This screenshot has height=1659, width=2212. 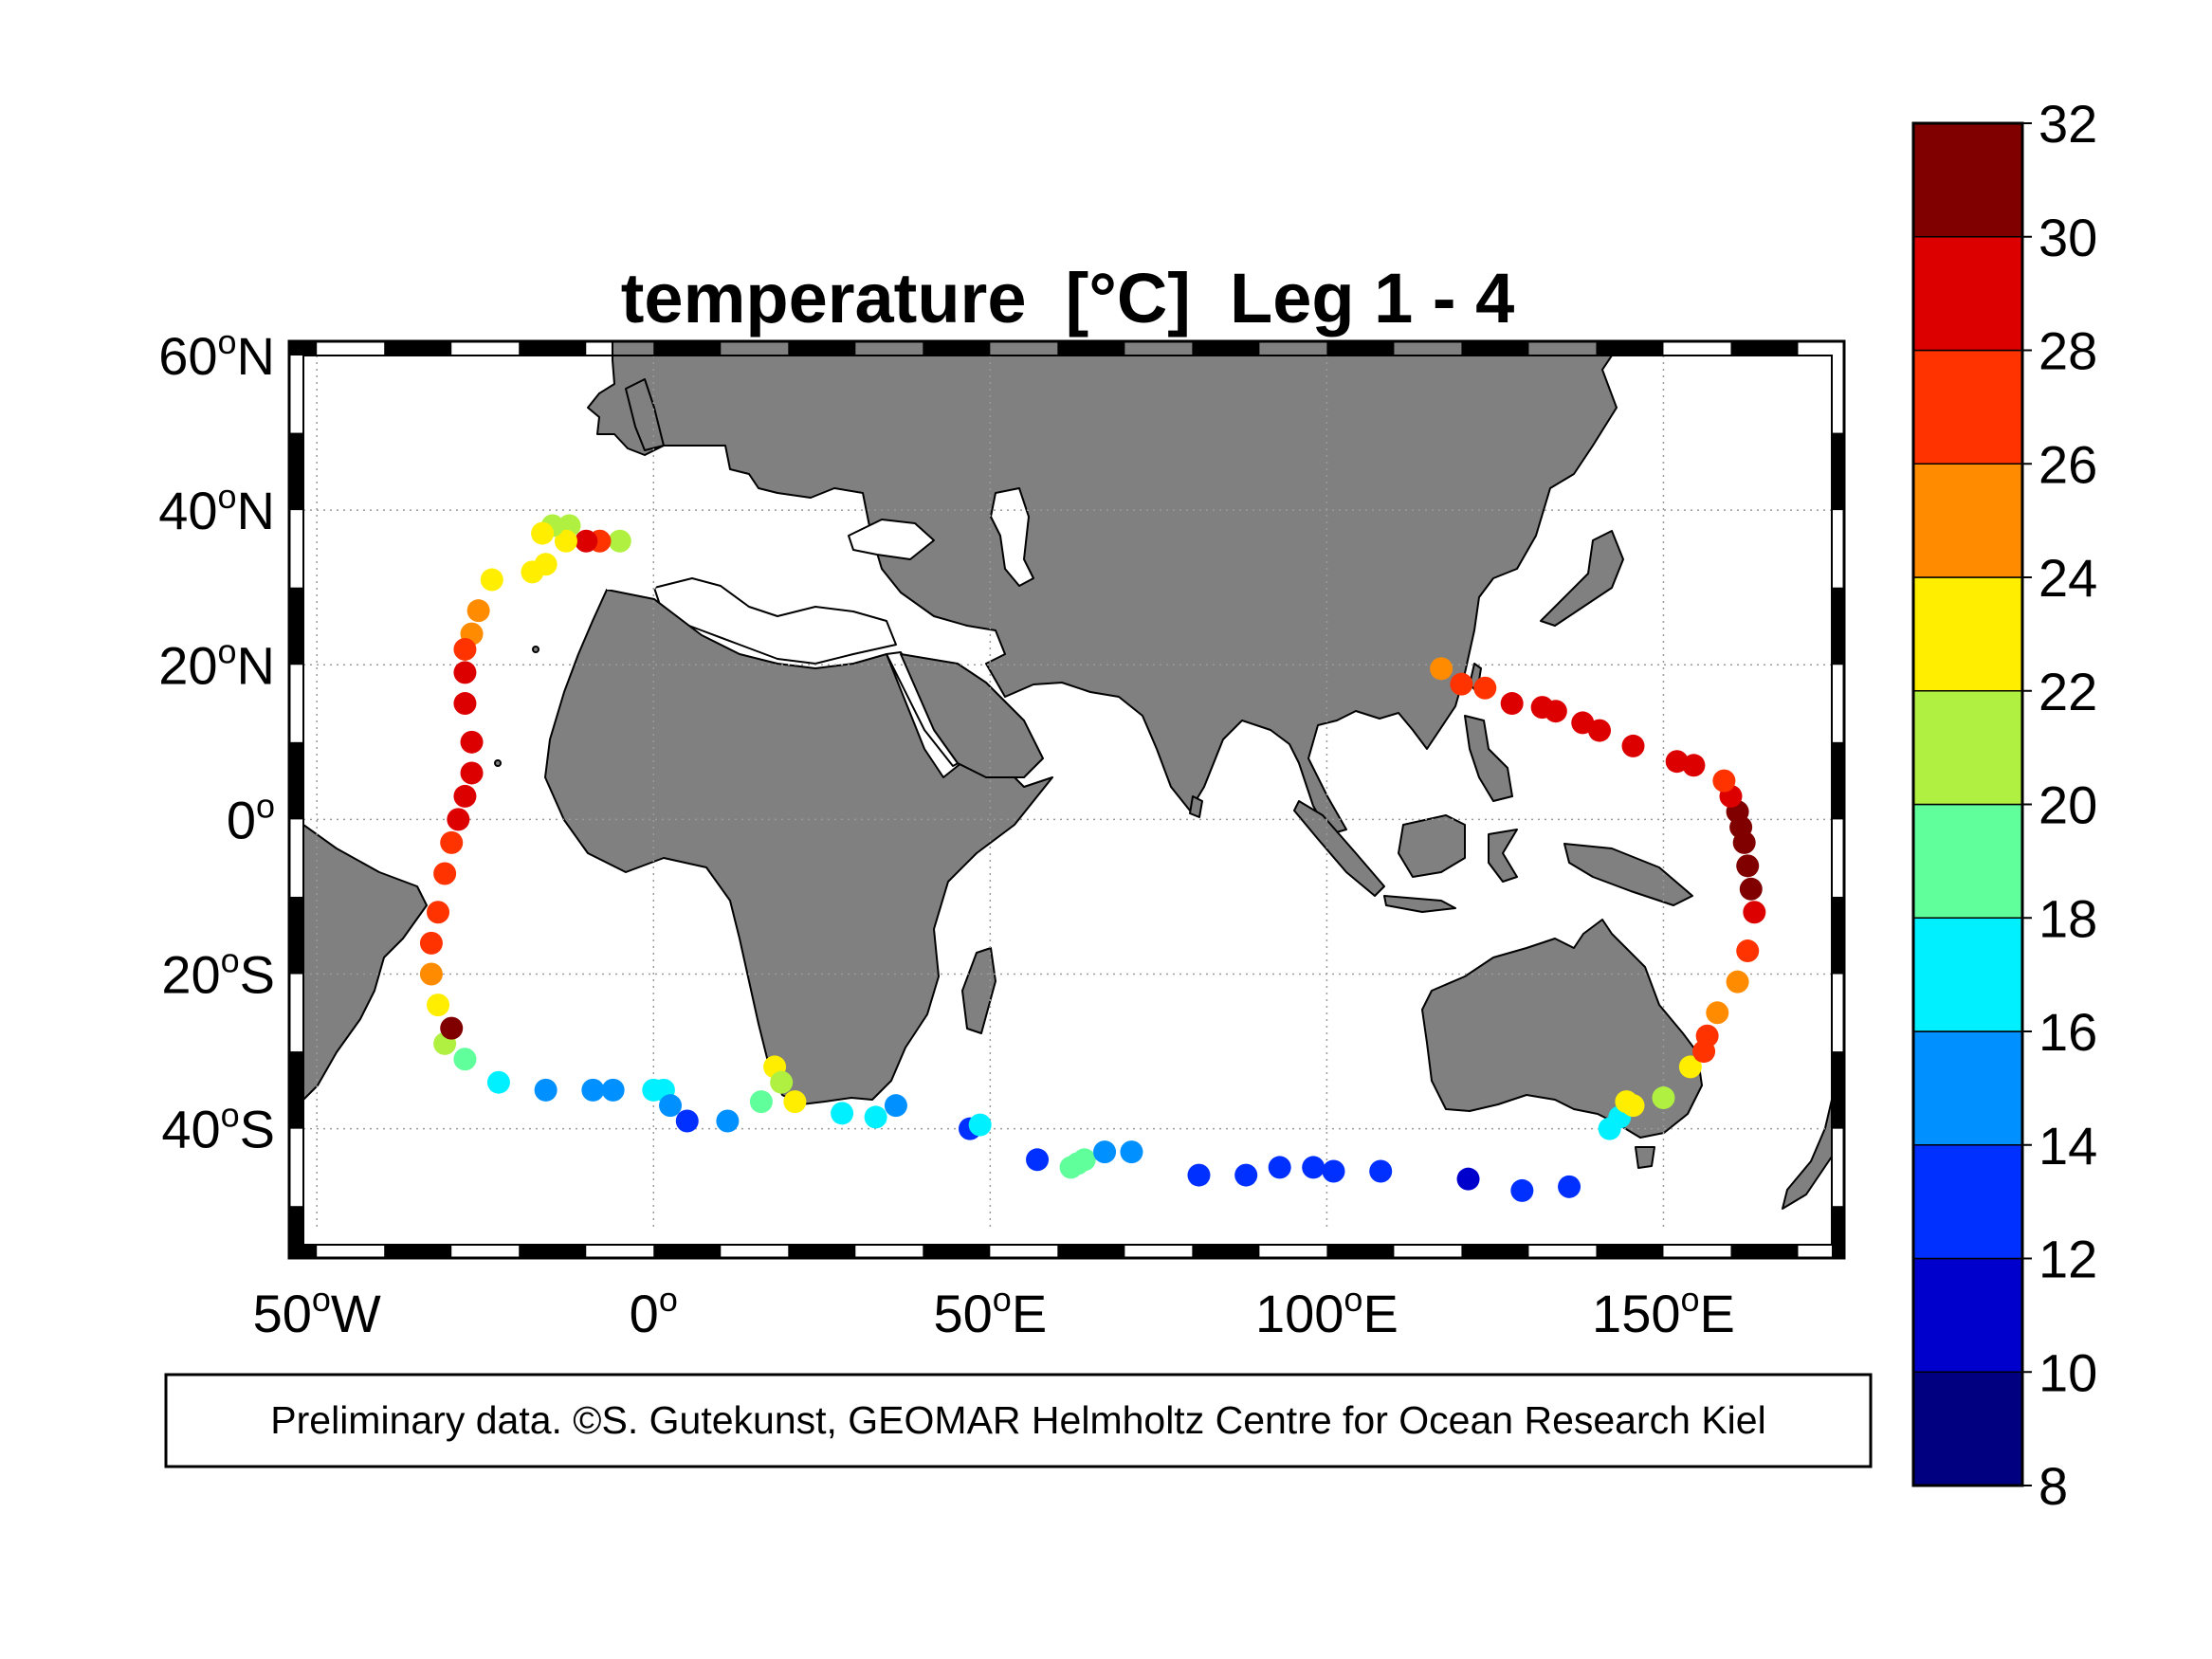 What do you see at coordinates (365, 962) in the screenshot?
I see `south-america` at bounding box center [365, 962].